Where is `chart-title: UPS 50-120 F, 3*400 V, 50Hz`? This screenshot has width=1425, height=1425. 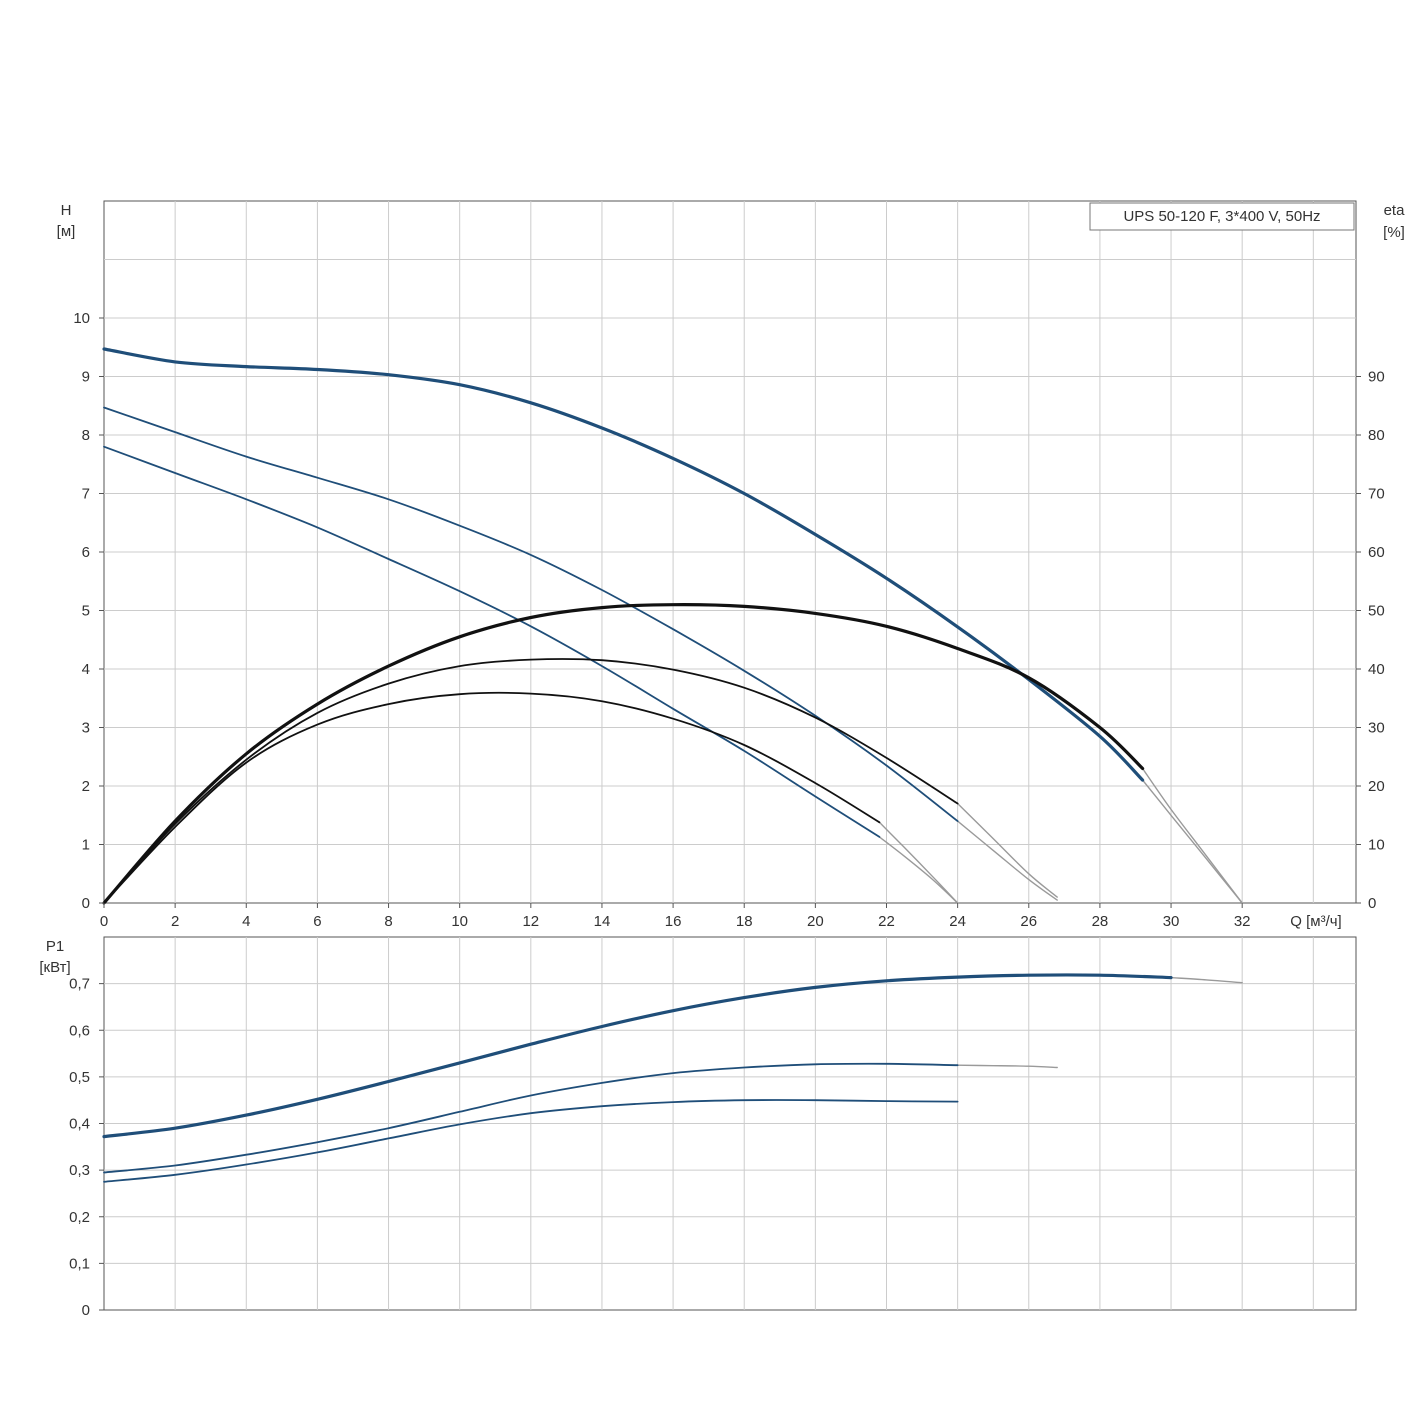 chart-title: UPS 50-120 F, 3*400 V, 50Hz is located at coordinates (1221, 216).